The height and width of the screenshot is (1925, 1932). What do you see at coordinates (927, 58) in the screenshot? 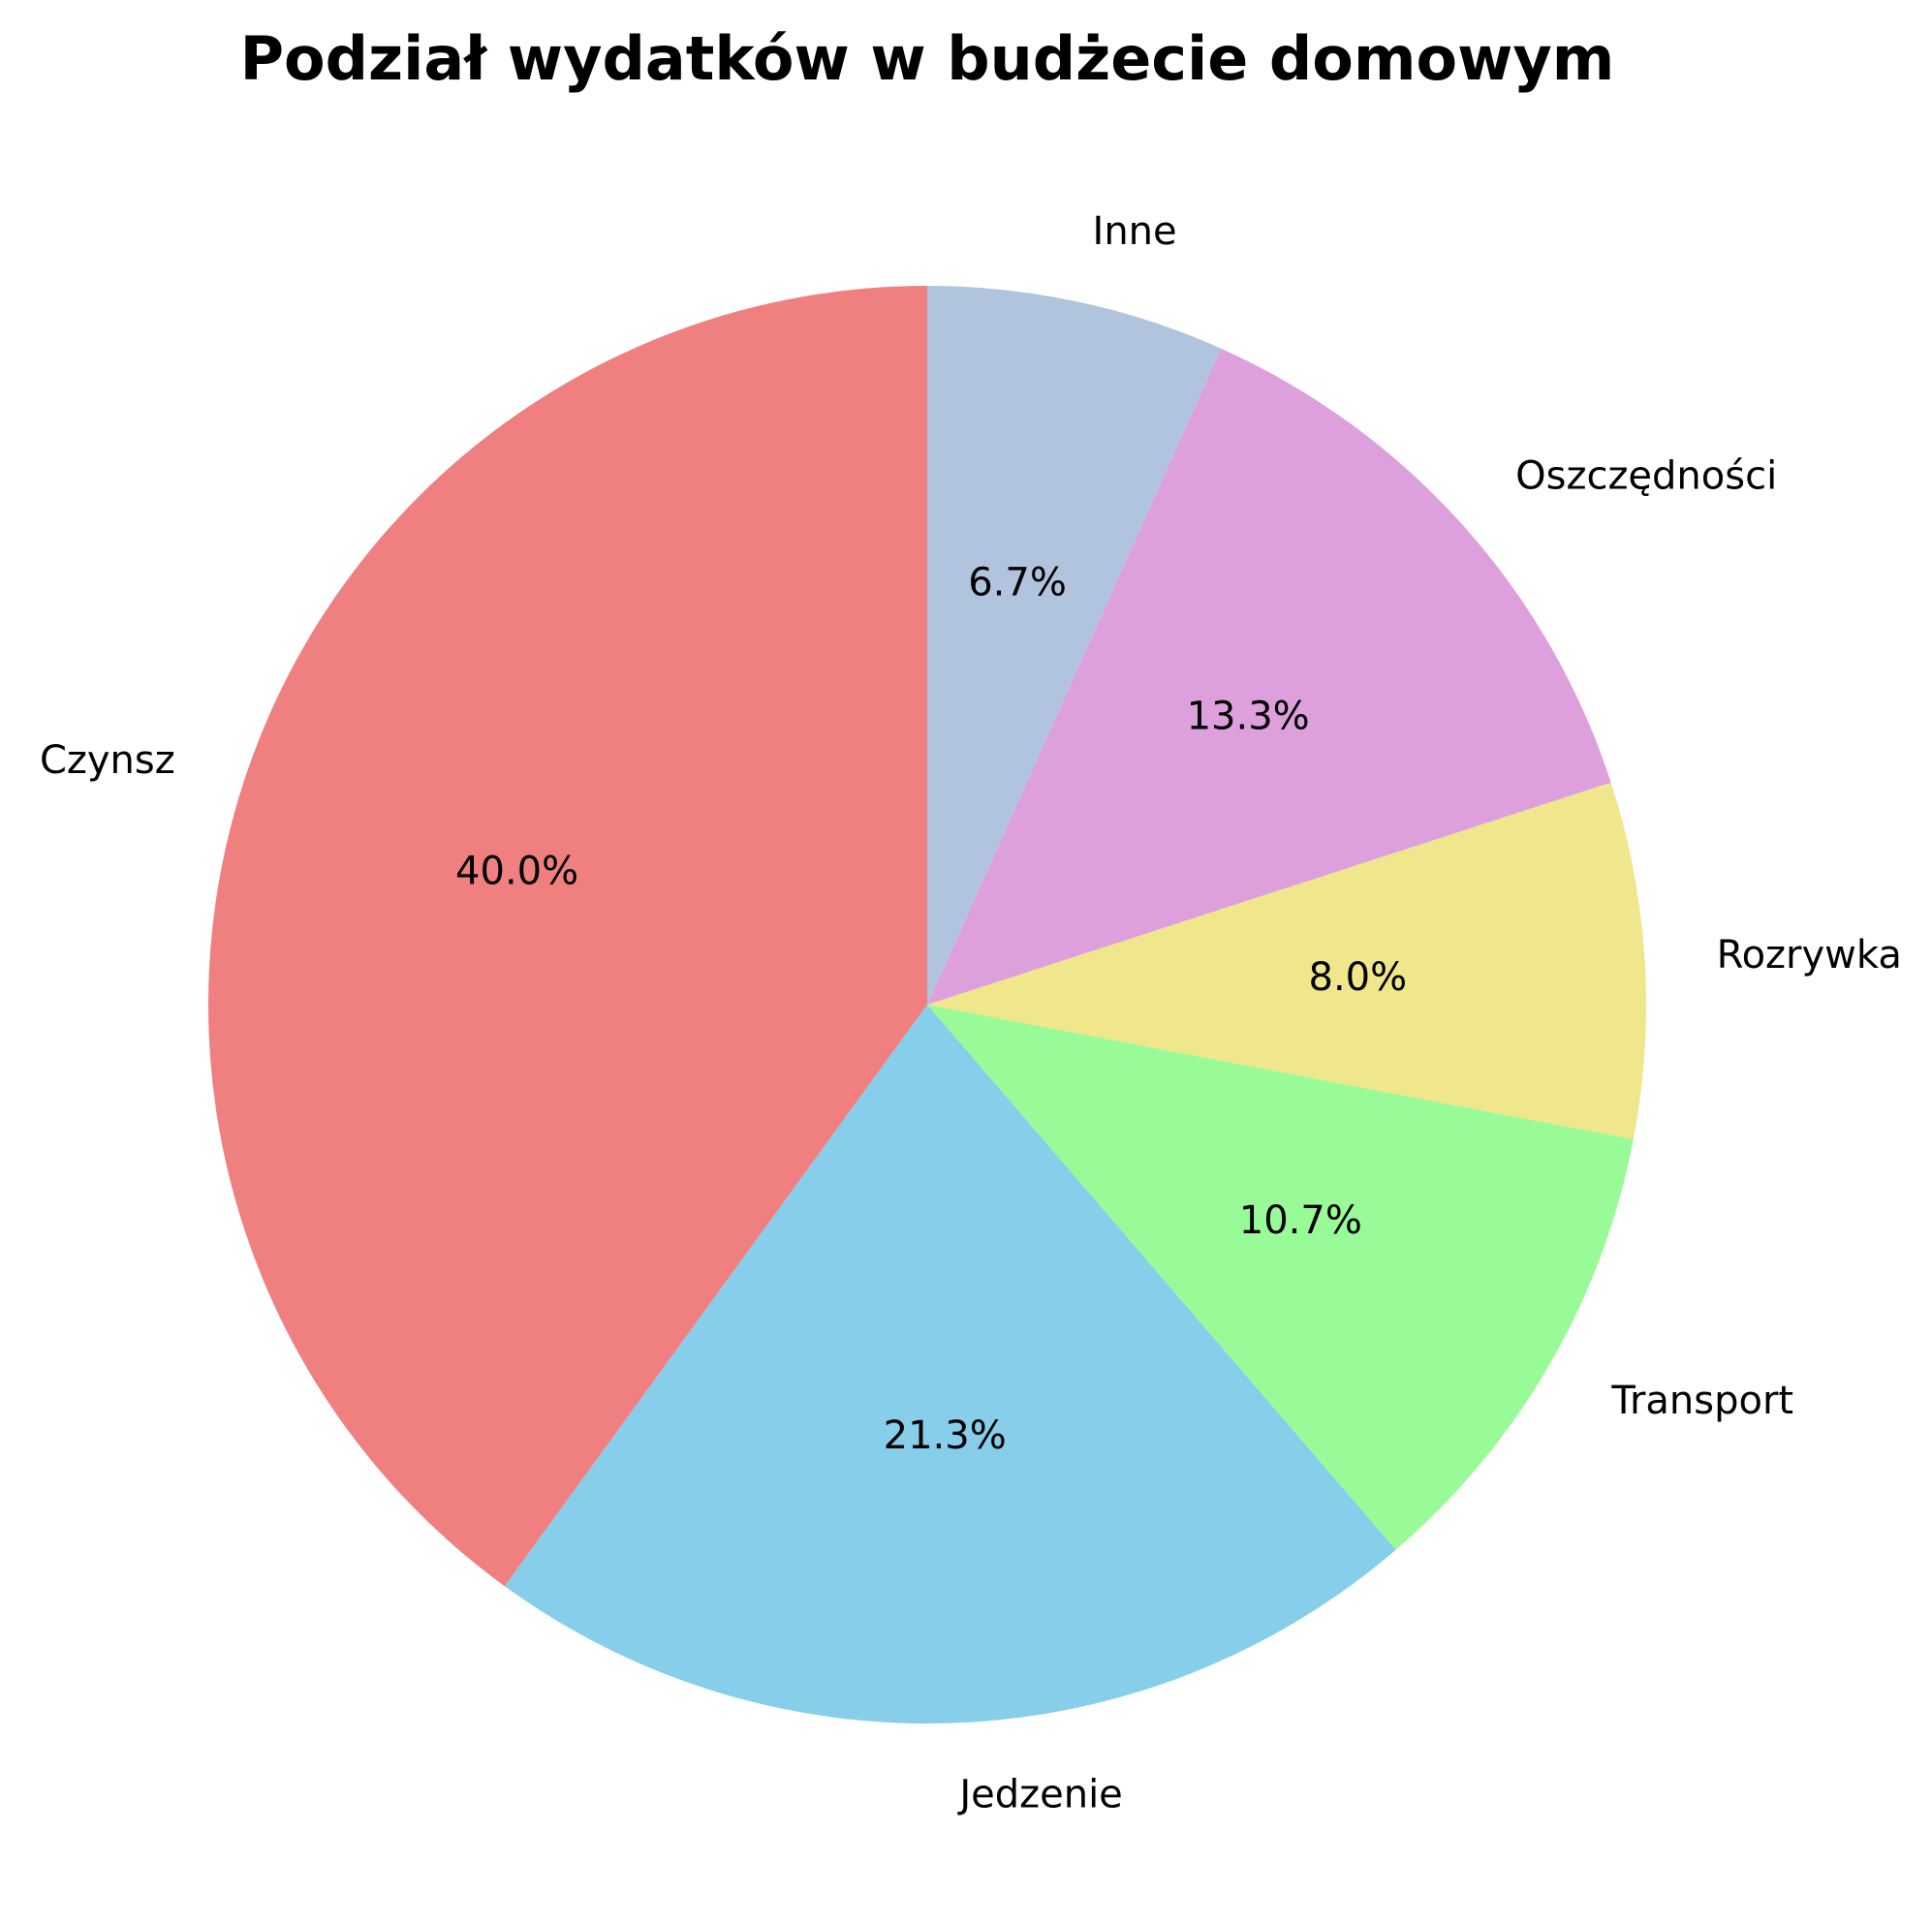
I see `chart-title: Podział wydatków w budżecie domowym` at bounding box center [927, 58].